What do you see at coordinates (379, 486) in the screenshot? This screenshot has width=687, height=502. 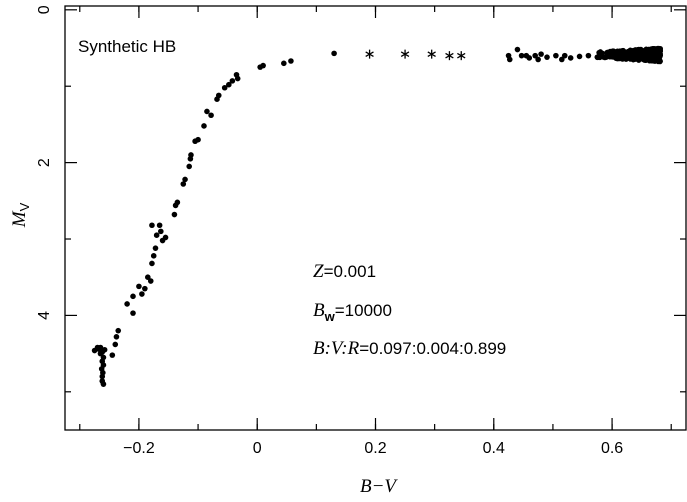 I see `x-axis-title: B−V` at bounding box center [379, 486].